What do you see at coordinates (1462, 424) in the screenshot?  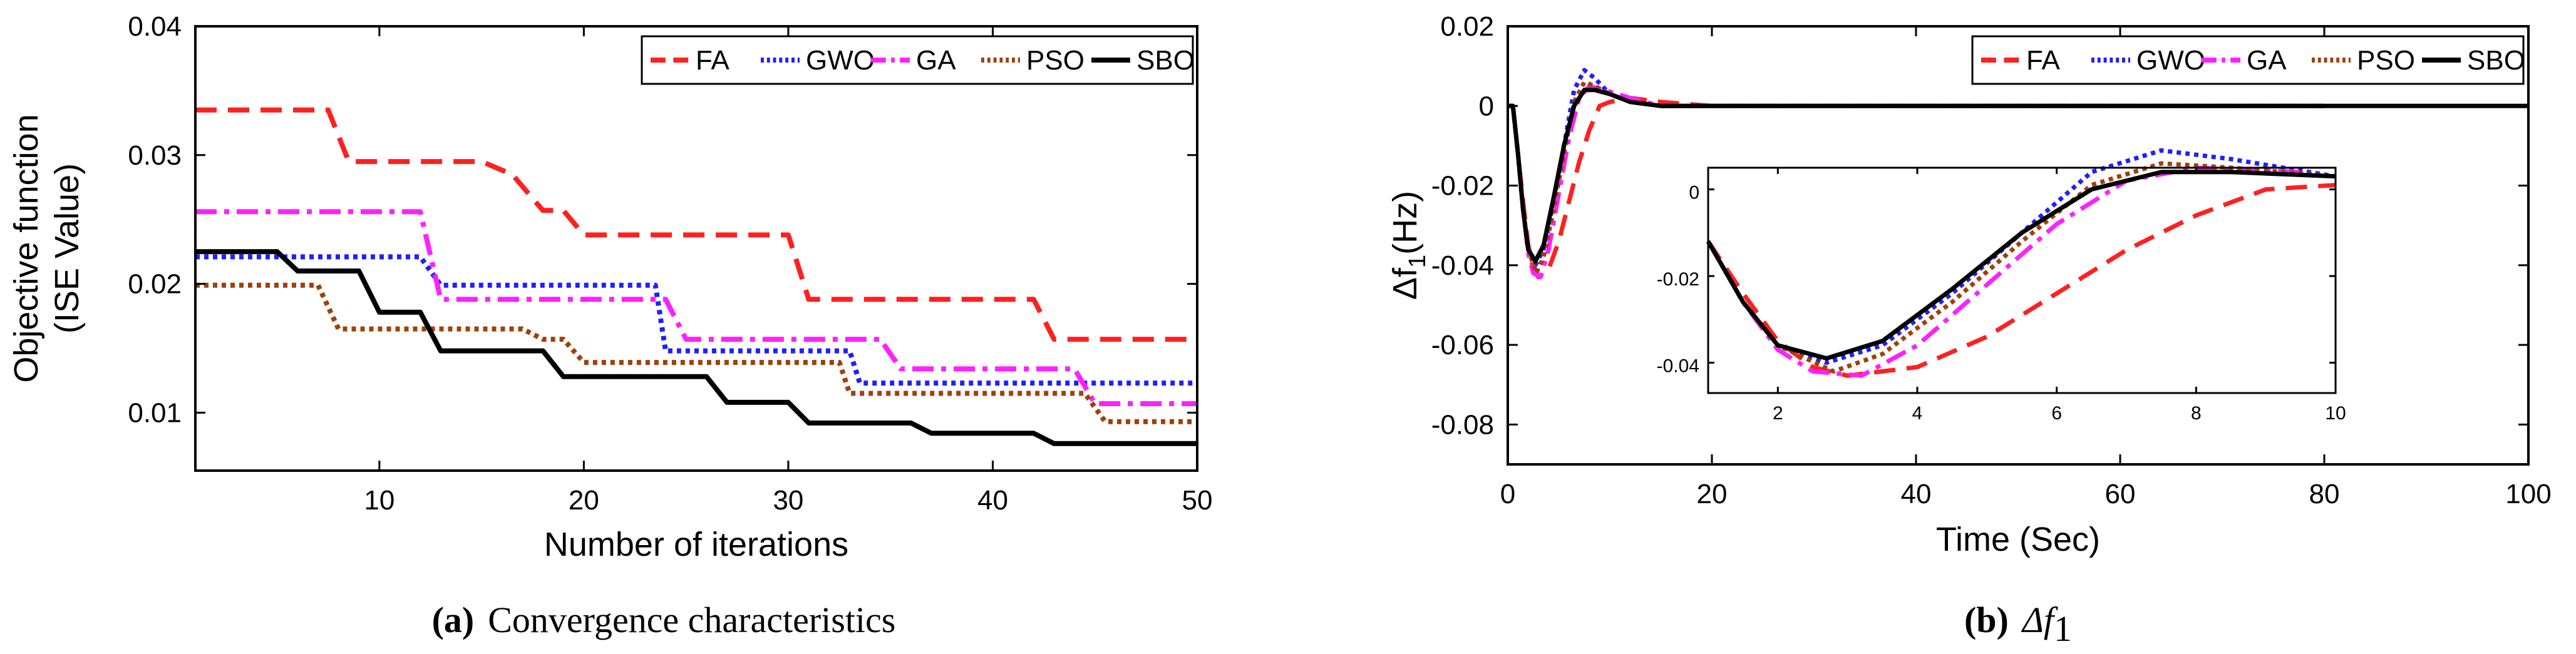 I see `panel-b-ytick-label: -0.08` at bounding box center [1462, 424].